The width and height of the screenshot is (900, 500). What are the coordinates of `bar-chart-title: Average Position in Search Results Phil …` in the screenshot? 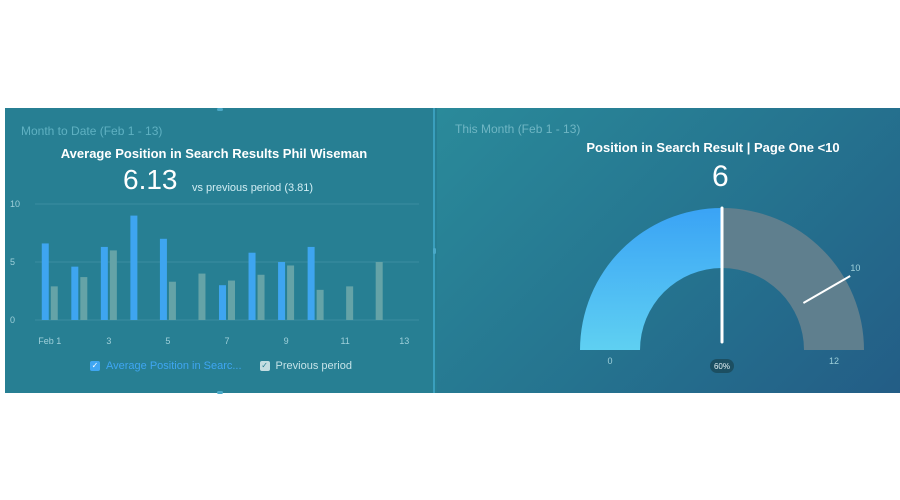 It's located at (214, 153).